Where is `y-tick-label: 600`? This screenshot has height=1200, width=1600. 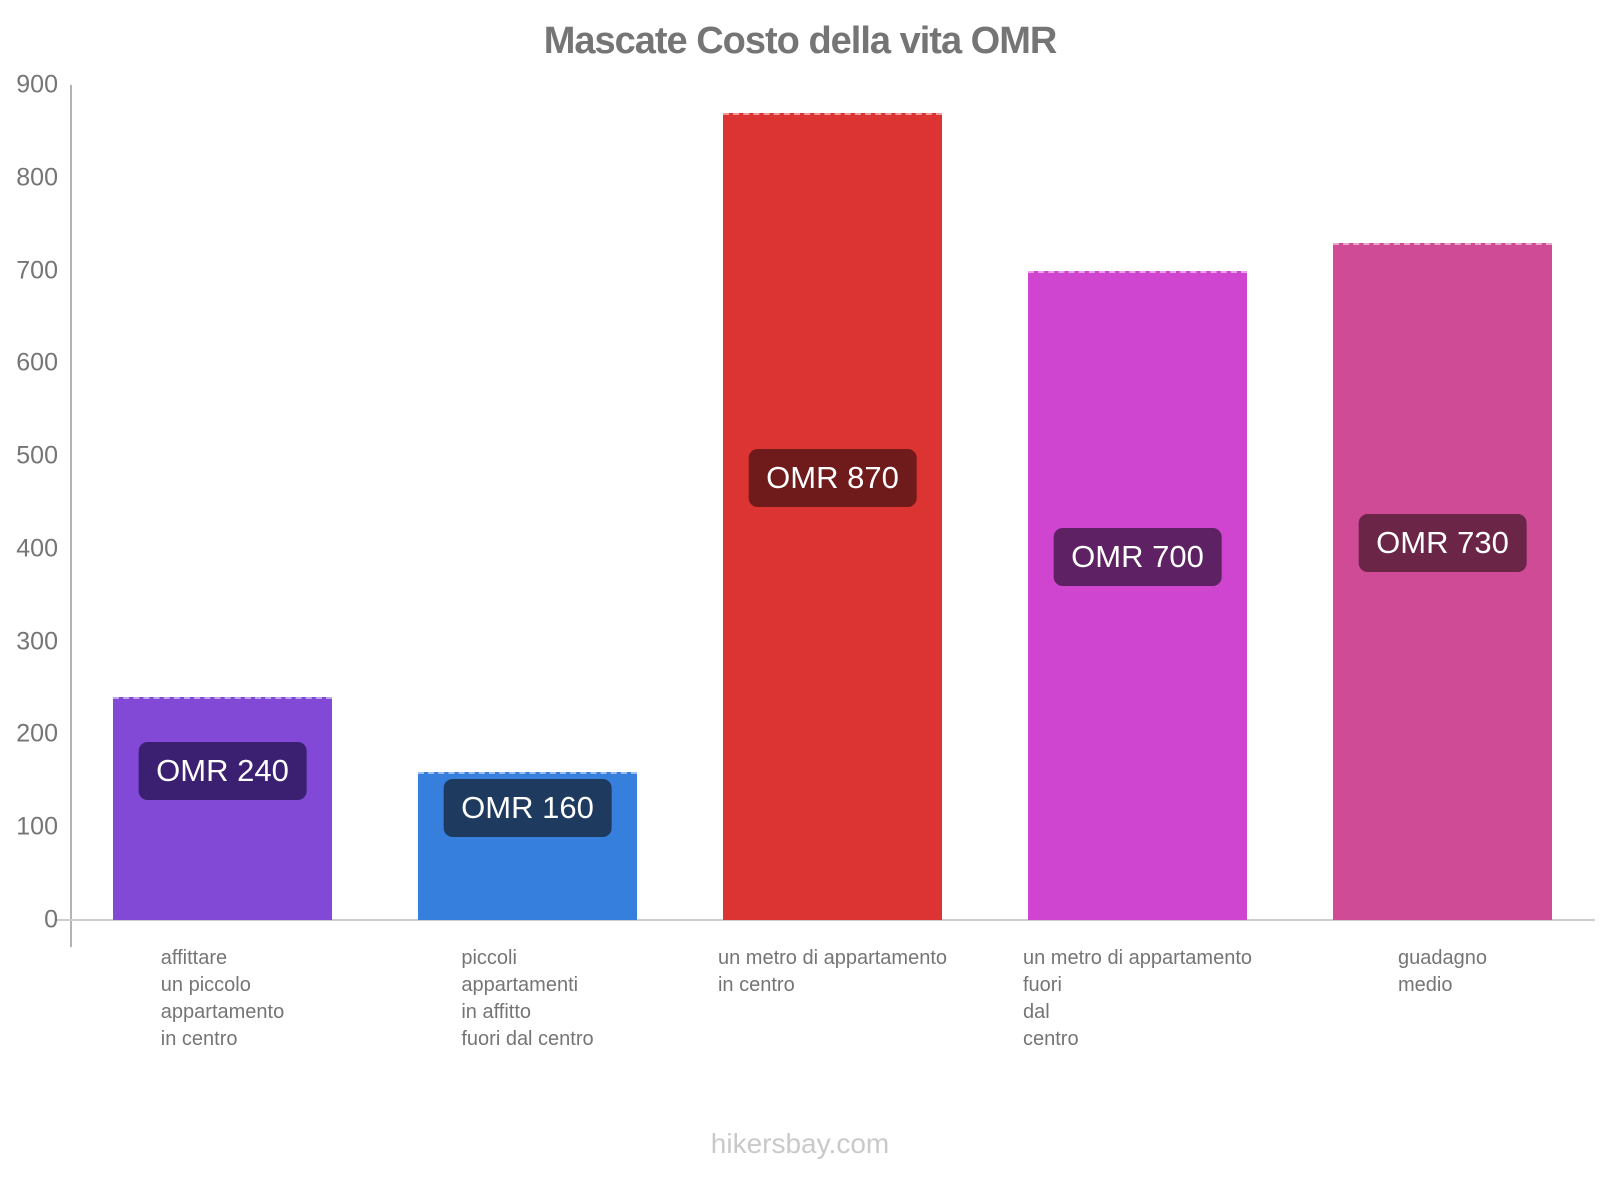 y-tick-label: 600 is located at coordinates (37, 362).